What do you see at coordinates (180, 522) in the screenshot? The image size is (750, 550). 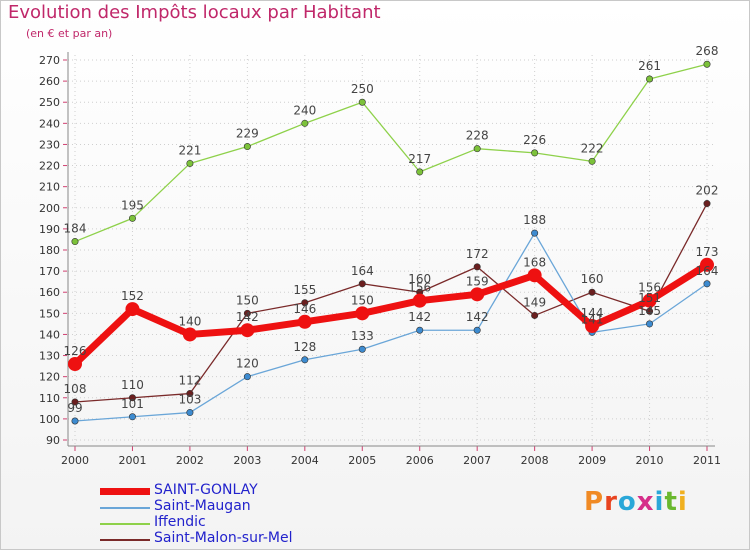 I see `legend-label-iffendic: Iffendic` at bounding box center [180, 522].